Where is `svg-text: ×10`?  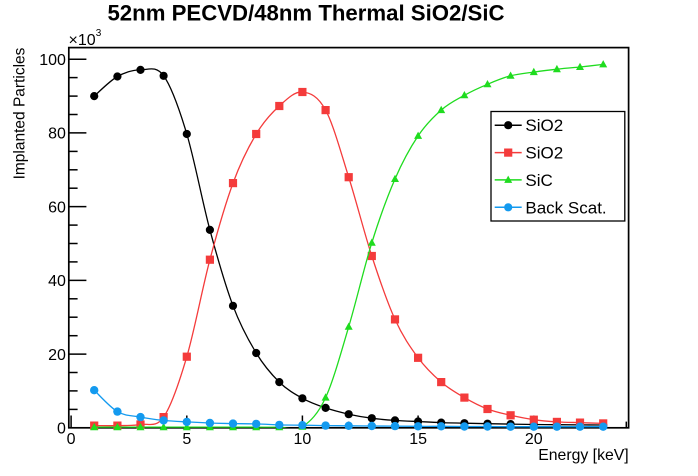
svg-text: ×10 is located at coordinates (82, 40).